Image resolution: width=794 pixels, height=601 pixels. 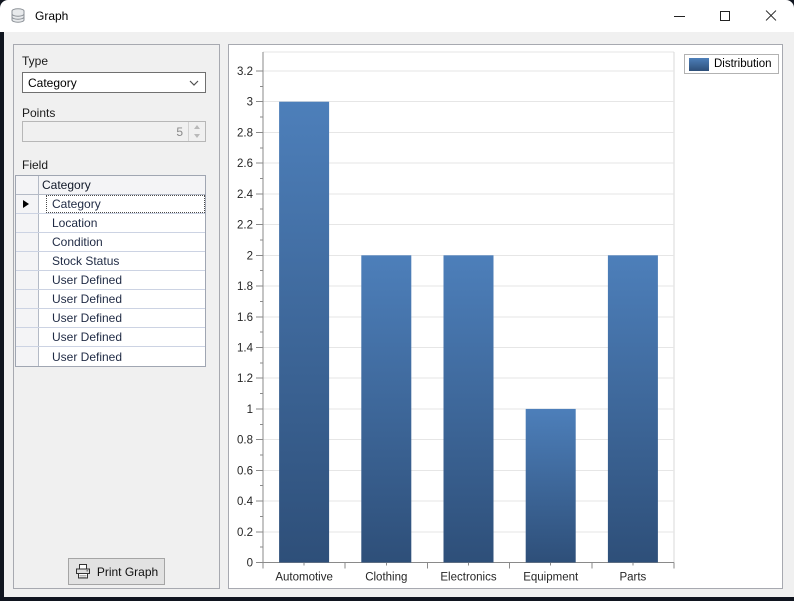 What do you see at coordinates (743, 64) in the screenshot?
I see `legend-series-label: Distribution` at bounding box center [743, 64].